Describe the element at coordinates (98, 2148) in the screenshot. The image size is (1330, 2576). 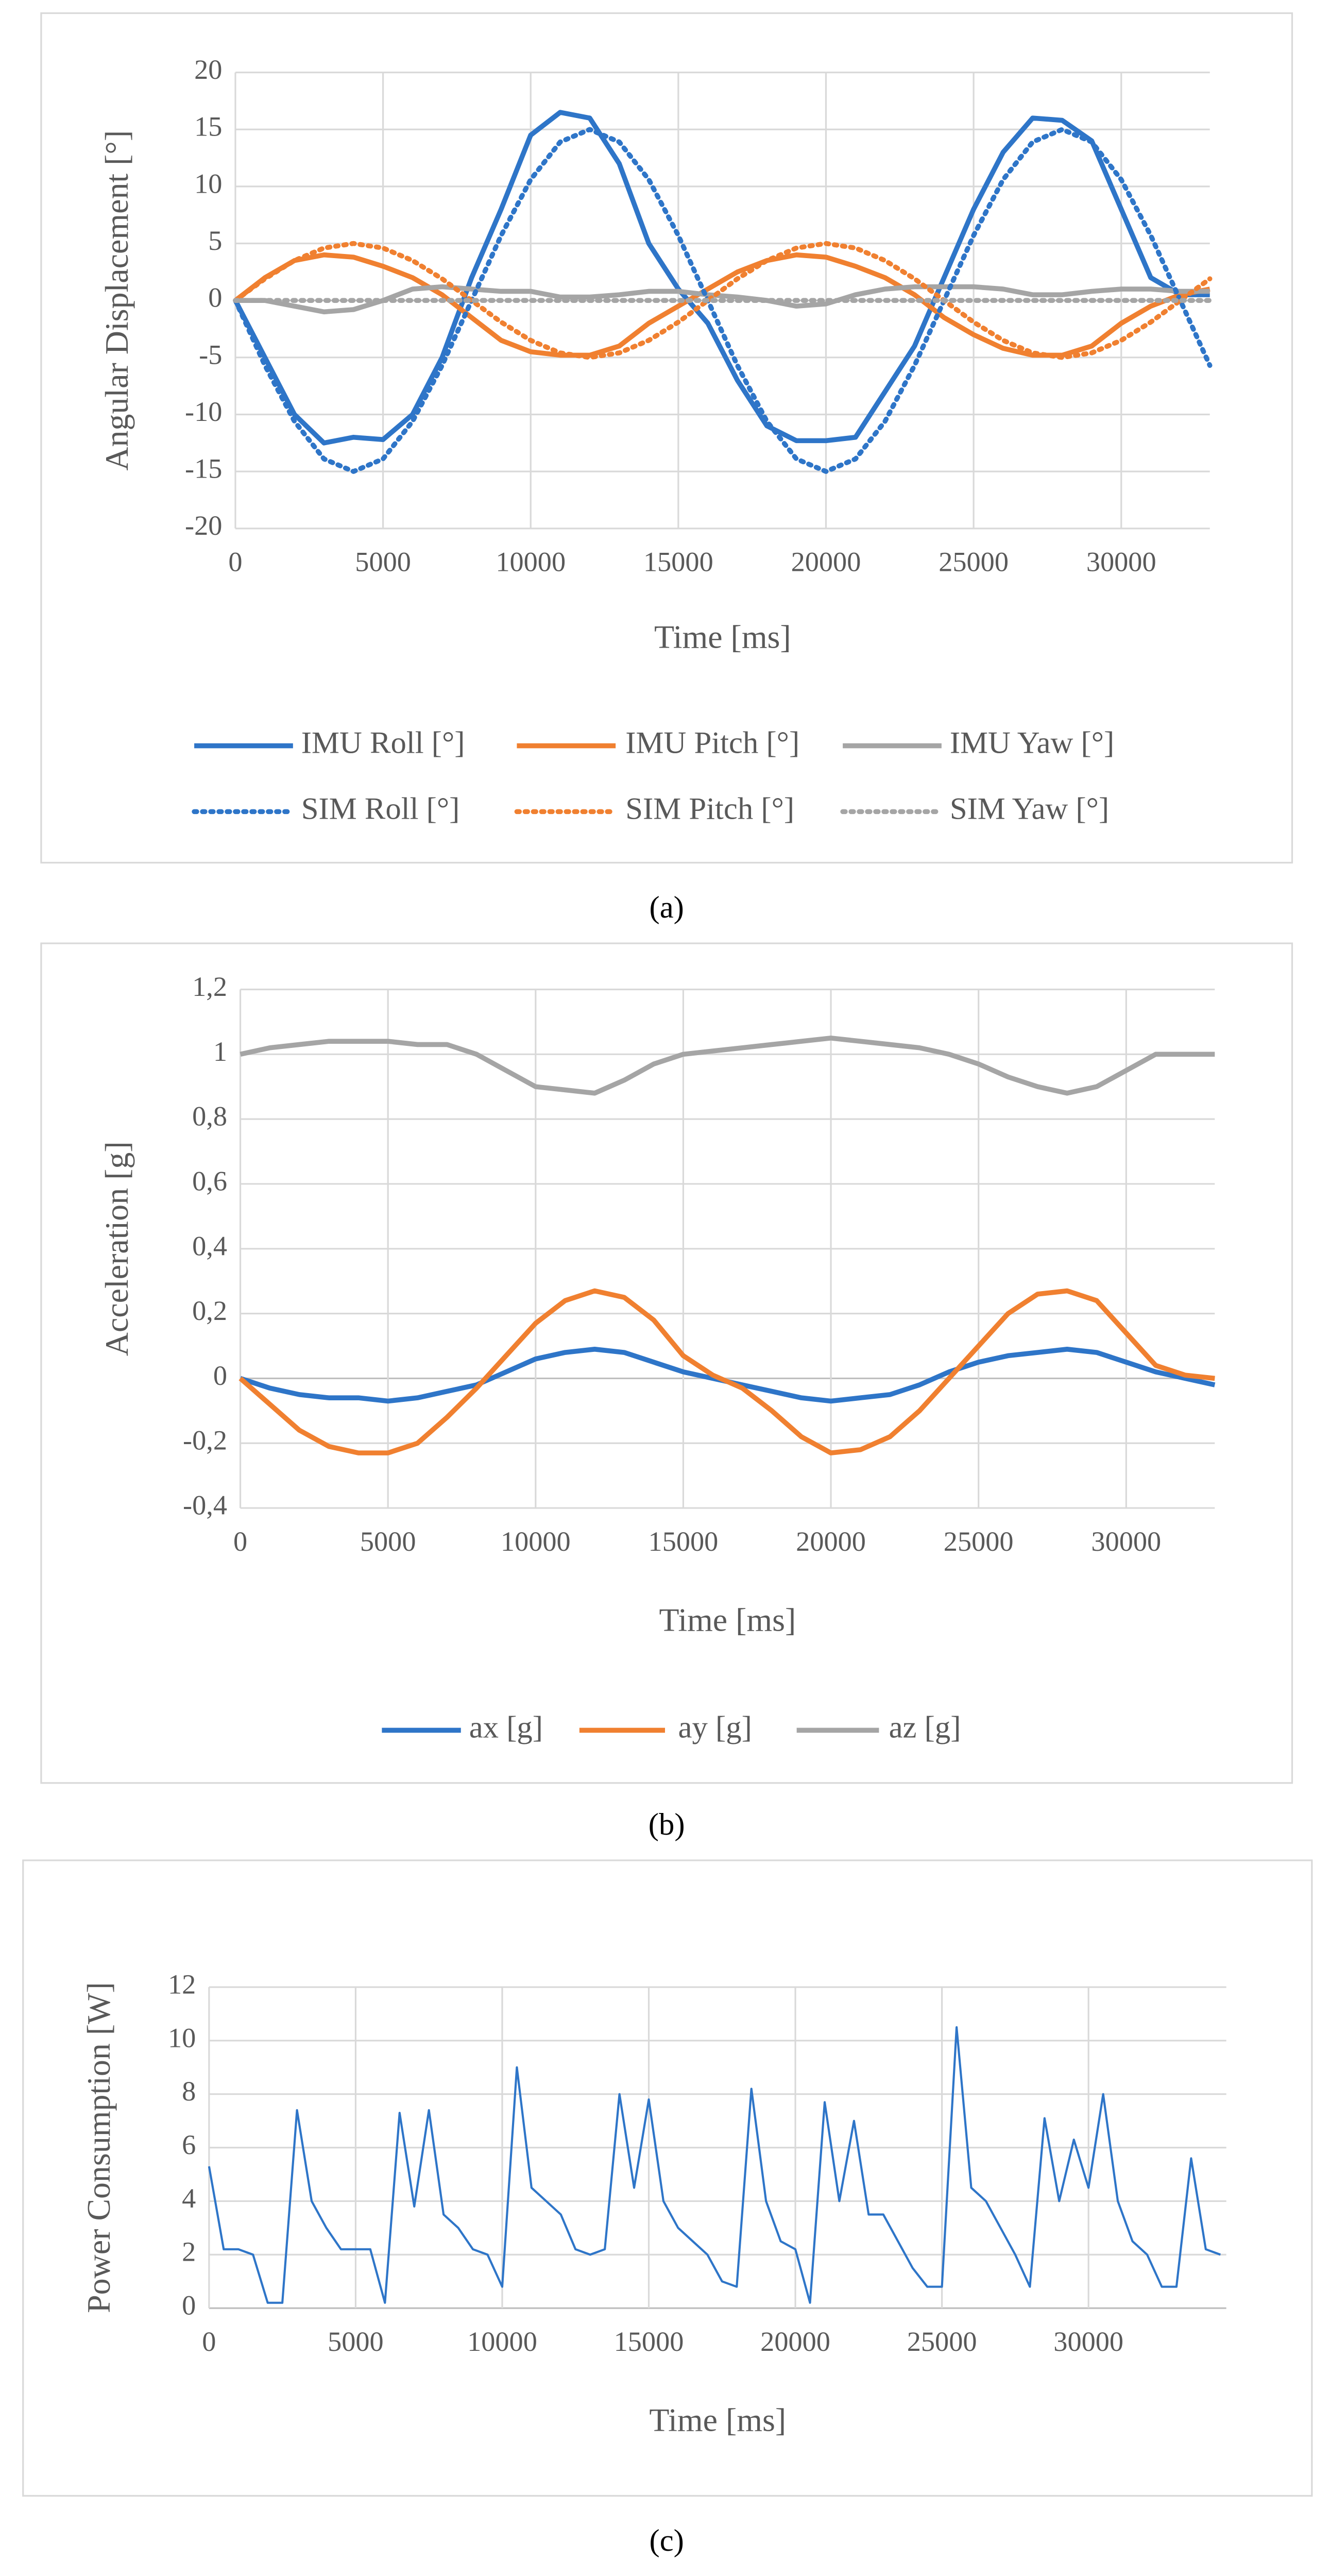
I see `y-axis-title: Power Consumption [W]` at that location.